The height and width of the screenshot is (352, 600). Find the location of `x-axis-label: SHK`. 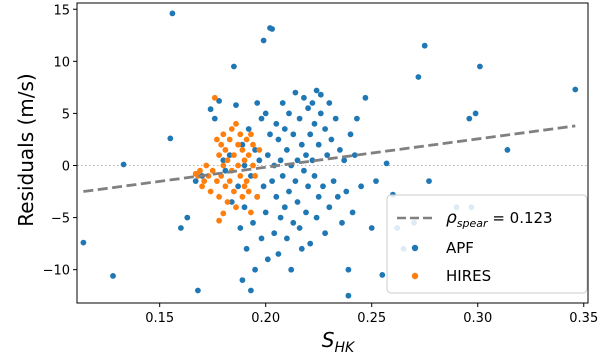

x-axis-label: SHK is located at coordinates (339, 340).